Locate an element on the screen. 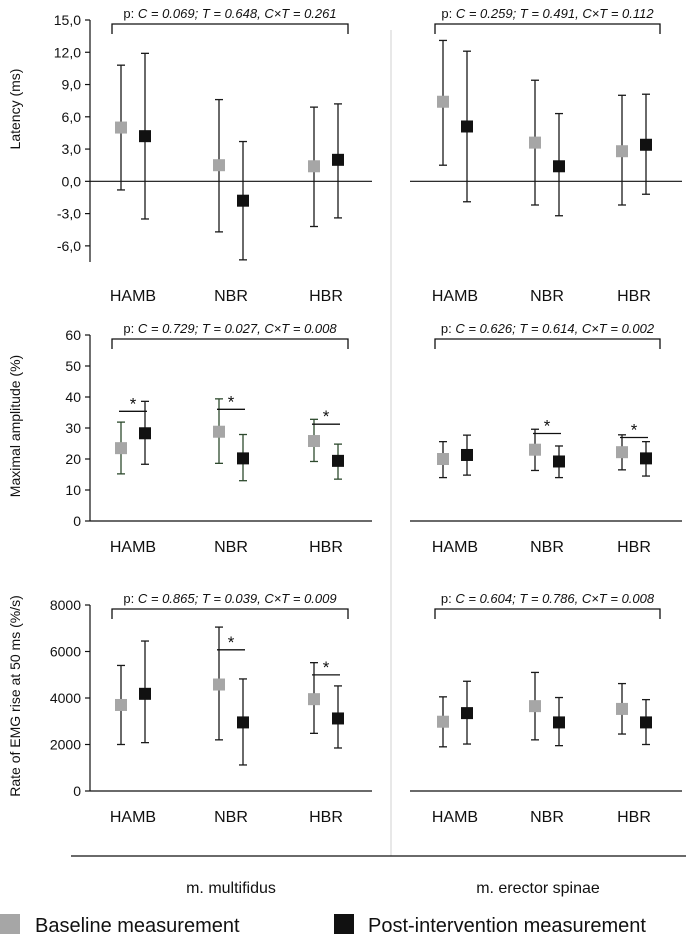 The image size is (686, 941). p4-category-label: NBR is located at coordinates (231, 817).